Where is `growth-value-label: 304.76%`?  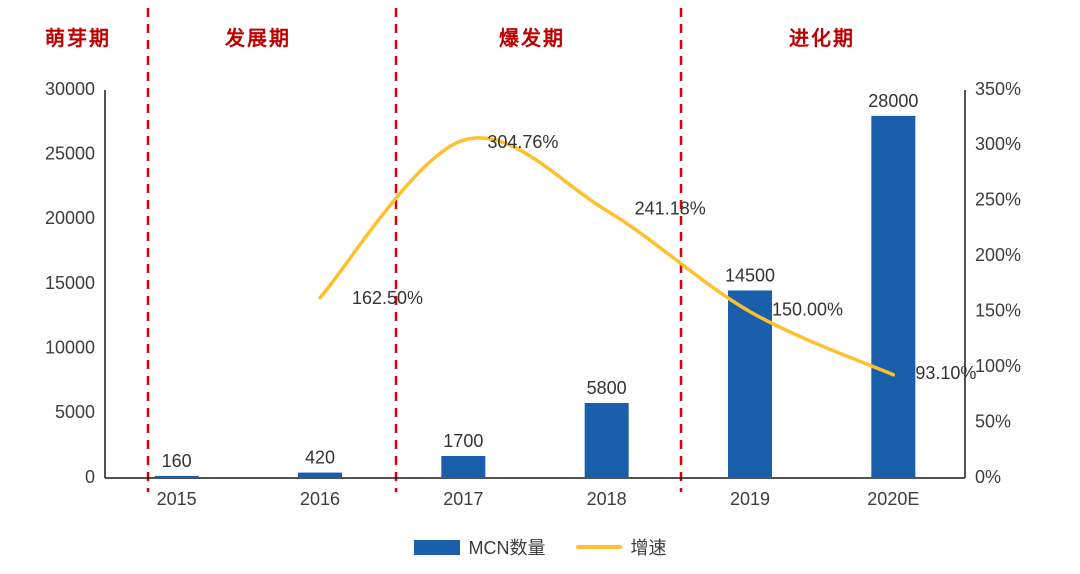
growth-value-label: 304.76% is located at coordinates (522, 142).